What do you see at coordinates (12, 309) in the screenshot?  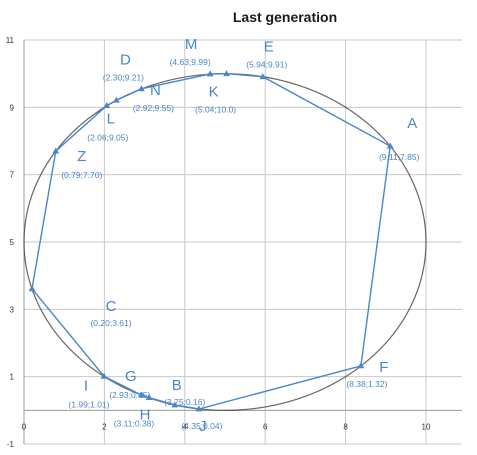 I see `y-tick-label: 3` at bounding box center [12, 309].